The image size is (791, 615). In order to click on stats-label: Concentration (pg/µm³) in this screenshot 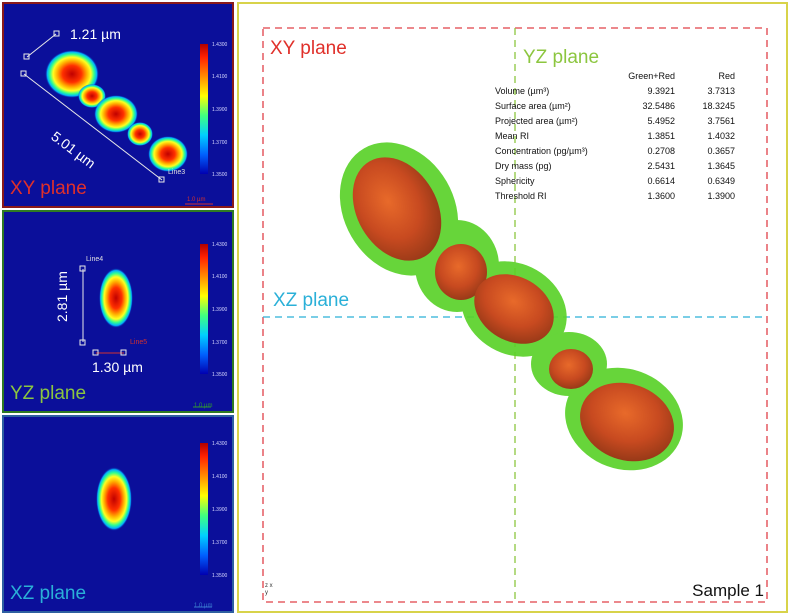, I will do `click(541, 151)`.